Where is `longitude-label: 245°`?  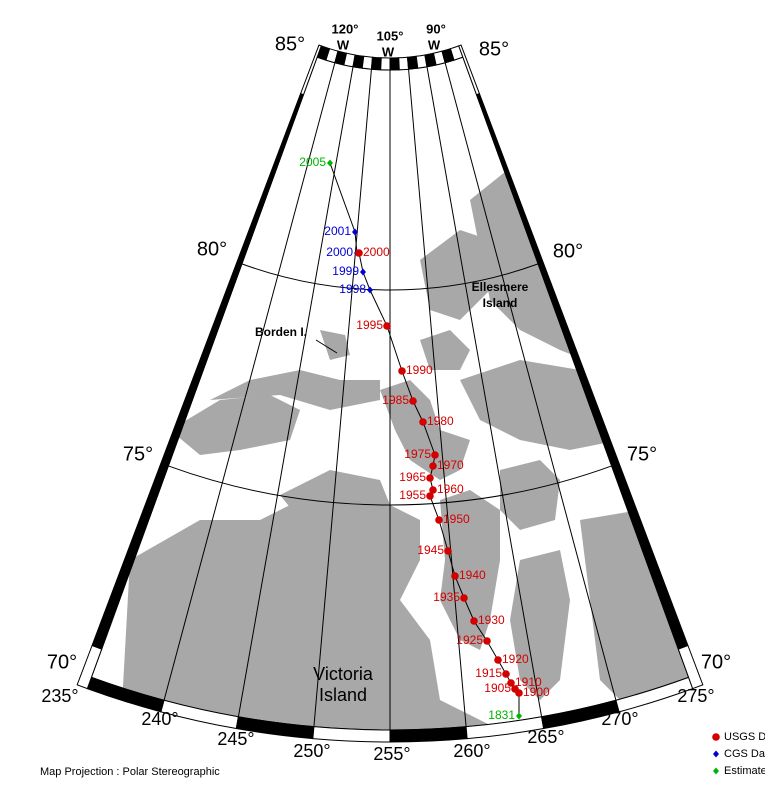 longitude-label: 245° is located at coordinates (235, 739).